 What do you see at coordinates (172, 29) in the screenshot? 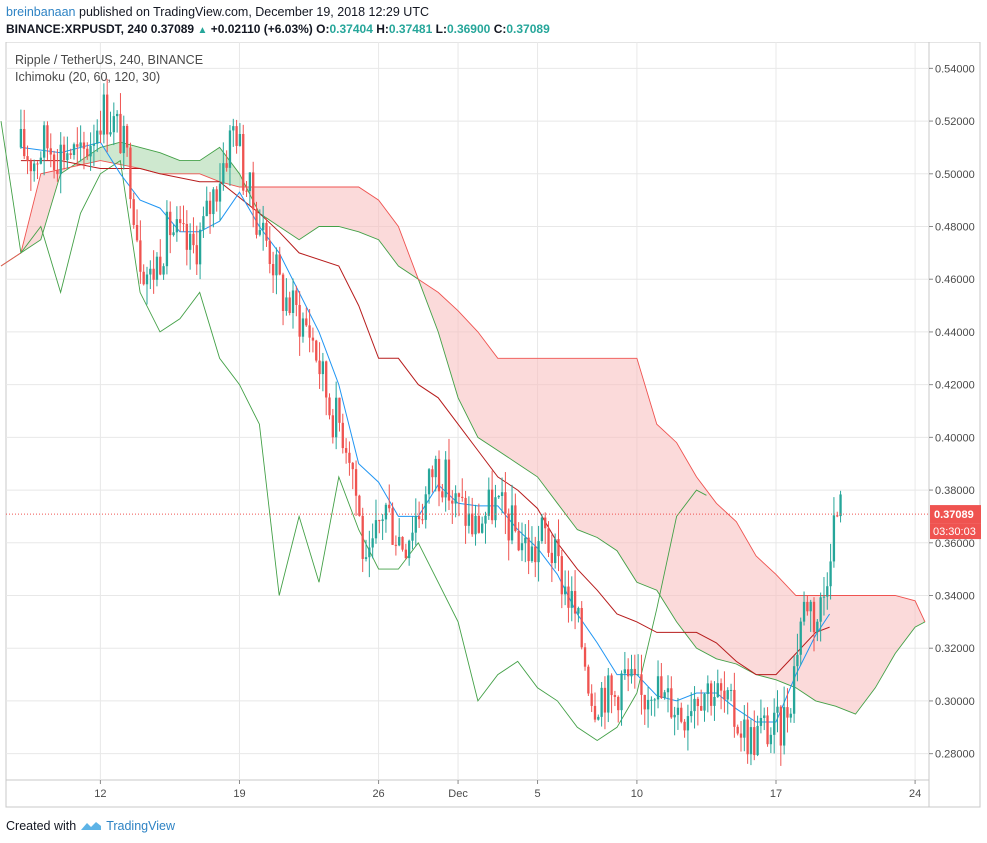
I see `last-price: 0.37089` at bounding box center [172, 29].